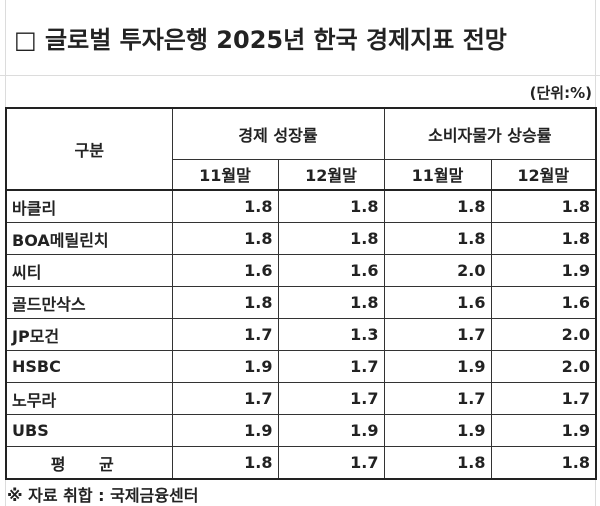 Image resolution: width=600 pixels, height=506 pixels. What do you see at coordinates (543, 302) in the screenshot?
I see `cpi-dec-value: 1.6` at bounding box center [543, 302].